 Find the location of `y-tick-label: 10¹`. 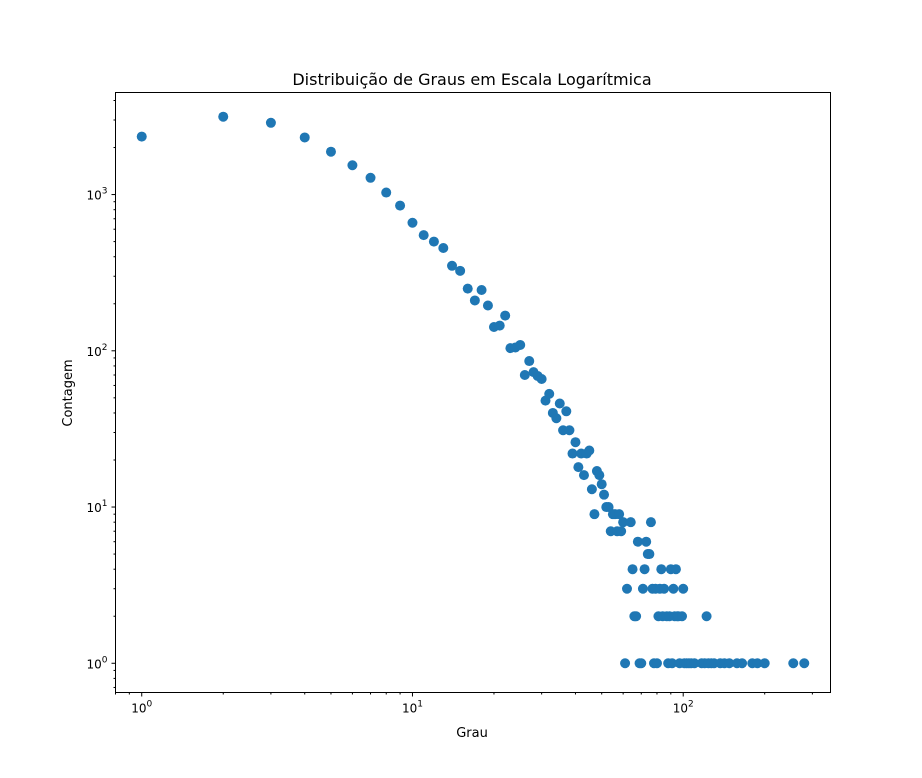

y-tick-label: 10¹ is located at coordinates (96, 507).